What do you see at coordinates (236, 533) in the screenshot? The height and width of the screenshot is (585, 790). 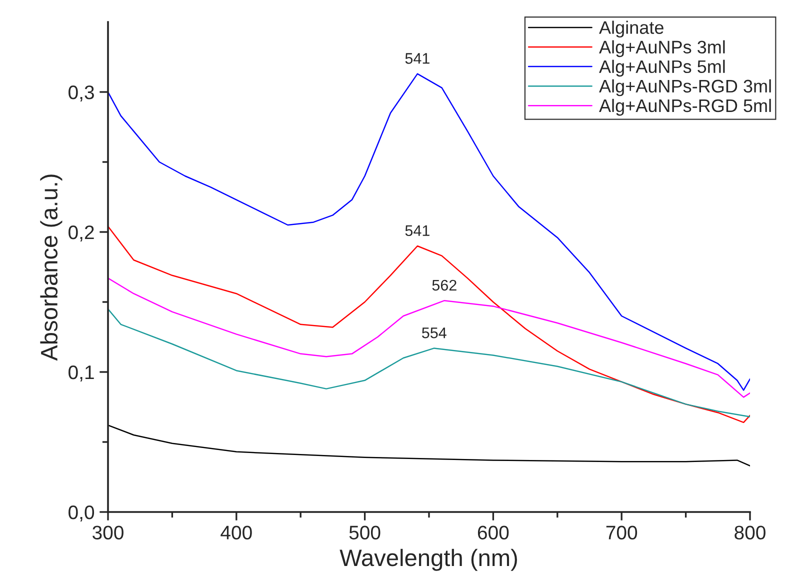 I see `x-tick-label: 400` at bounding box center [236, 533].